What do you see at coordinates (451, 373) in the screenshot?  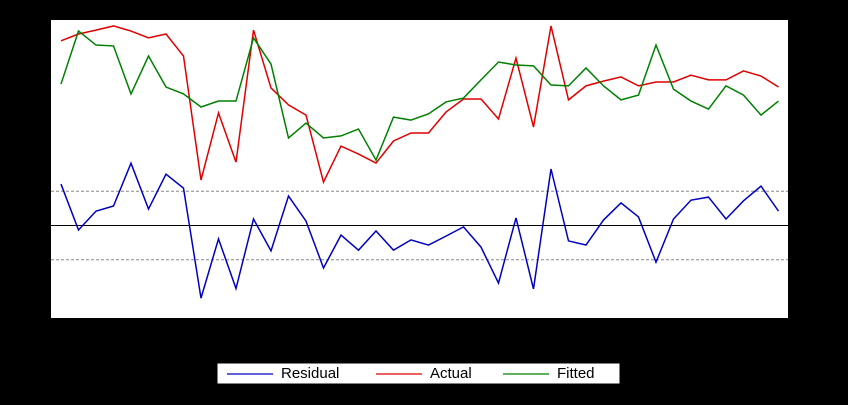 I see `legend-label: Actual` at bounding box center [451, 373].